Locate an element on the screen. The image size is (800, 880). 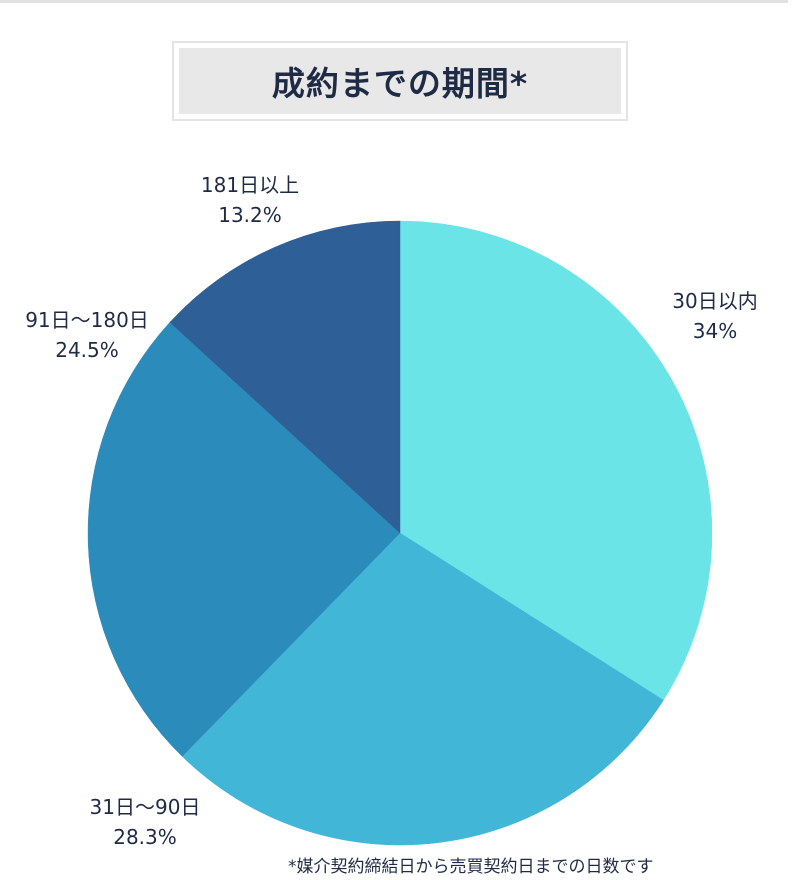
slice-value-31-90-days: 28.3% is located at coordinates (145, 837).